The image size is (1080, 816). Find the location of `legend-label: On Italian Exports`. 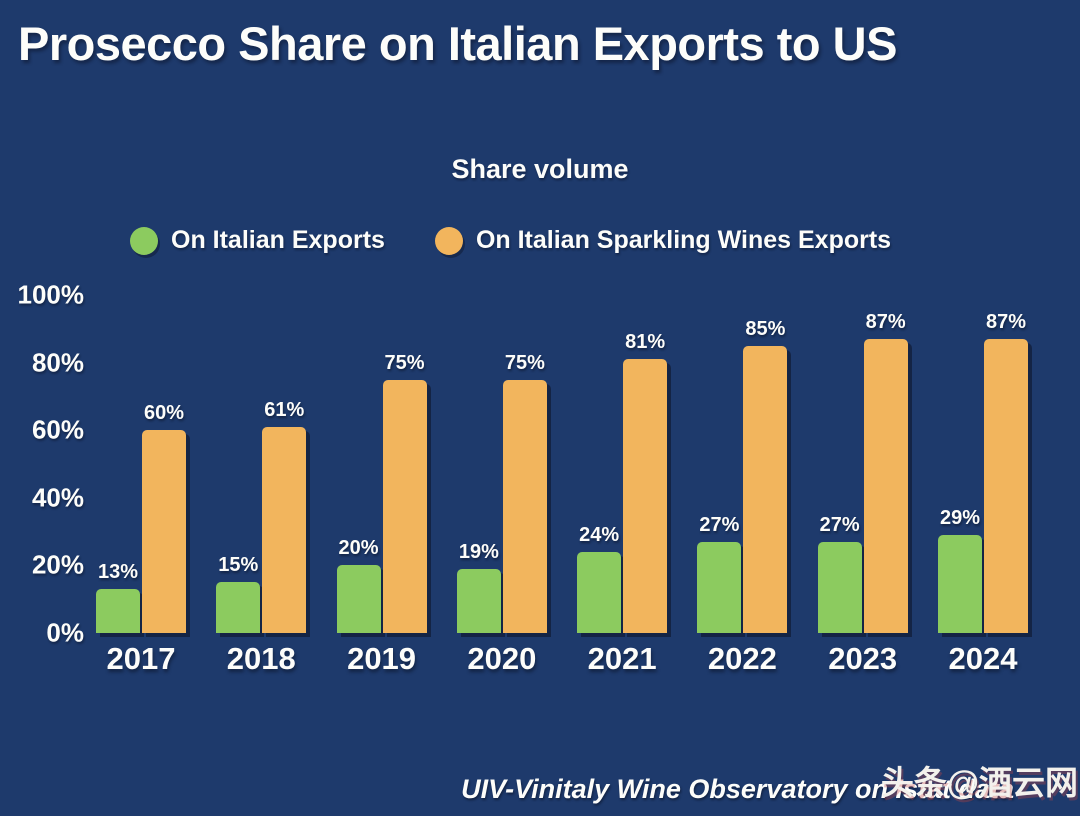

legend-label: On Italian Exports is located at coordinates (278, 240).